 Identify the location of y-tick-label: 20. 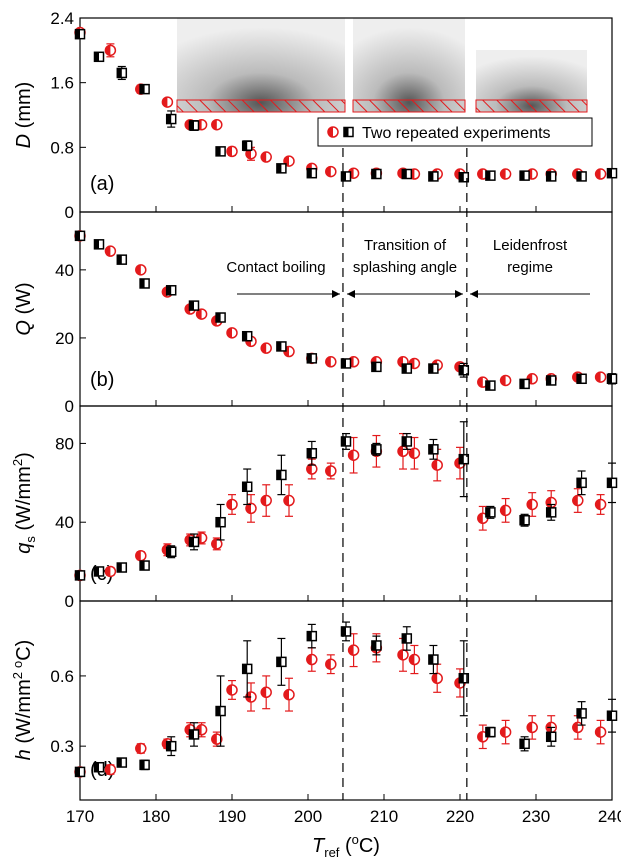
(64, 338).